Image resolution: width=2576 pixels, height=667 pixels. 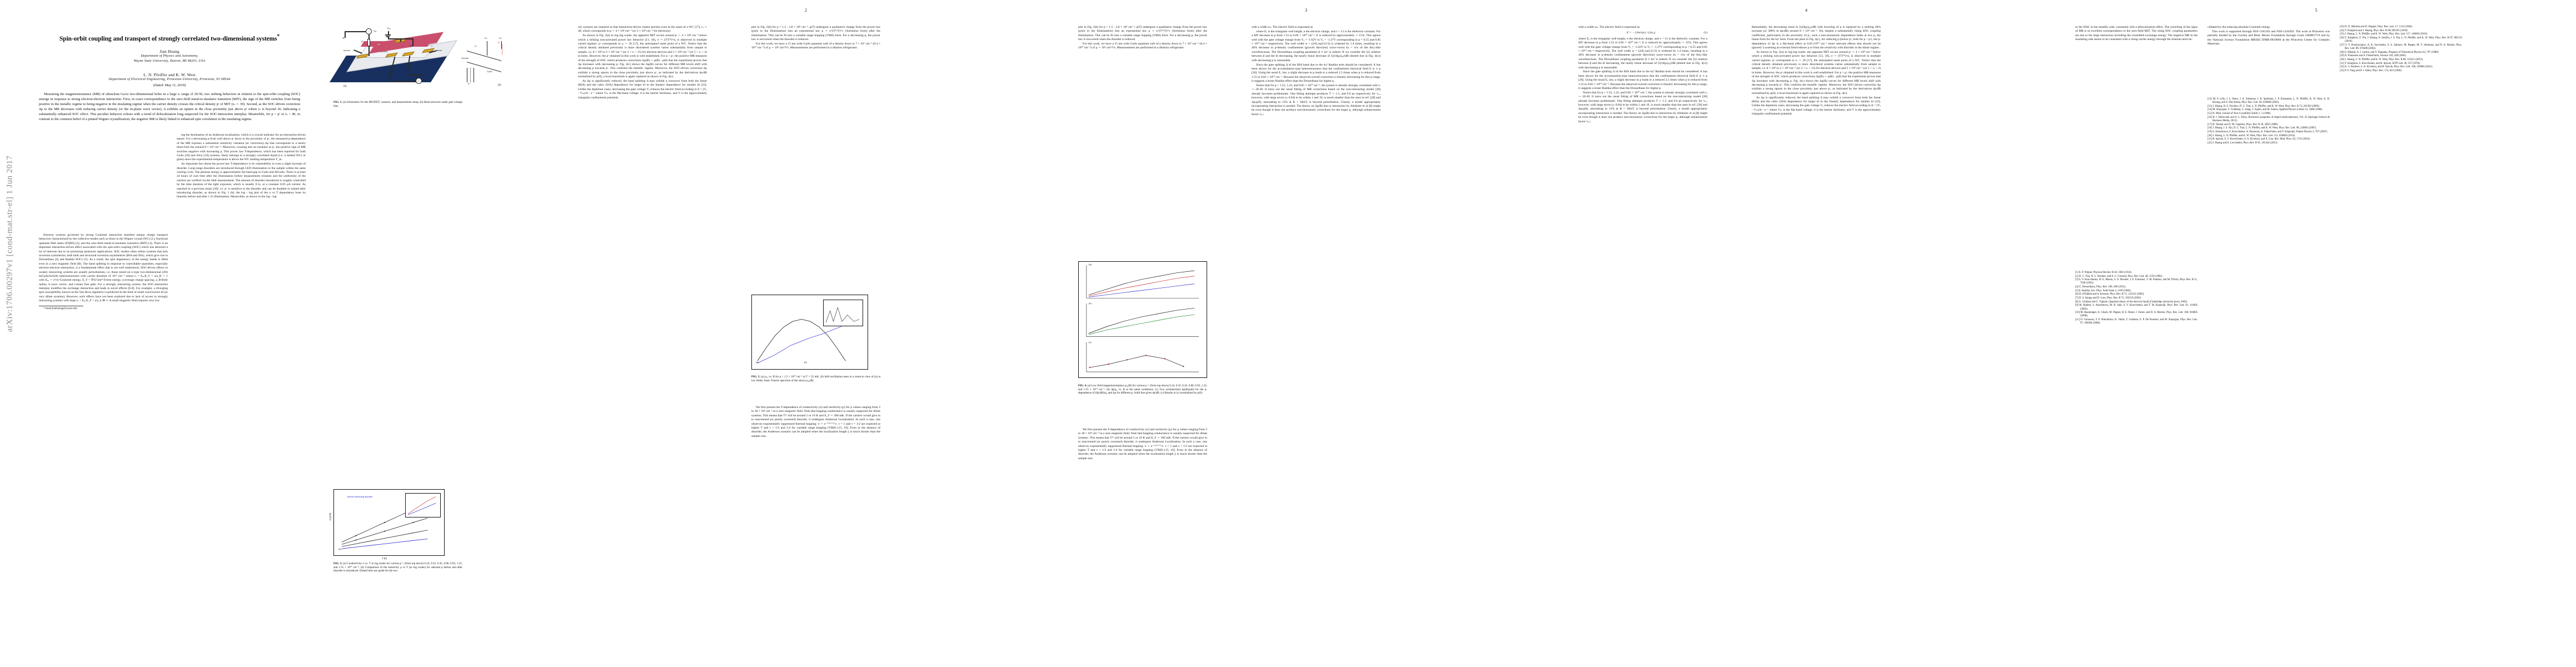 I want to click on figure-2-inset, so click(x=423, y=505).